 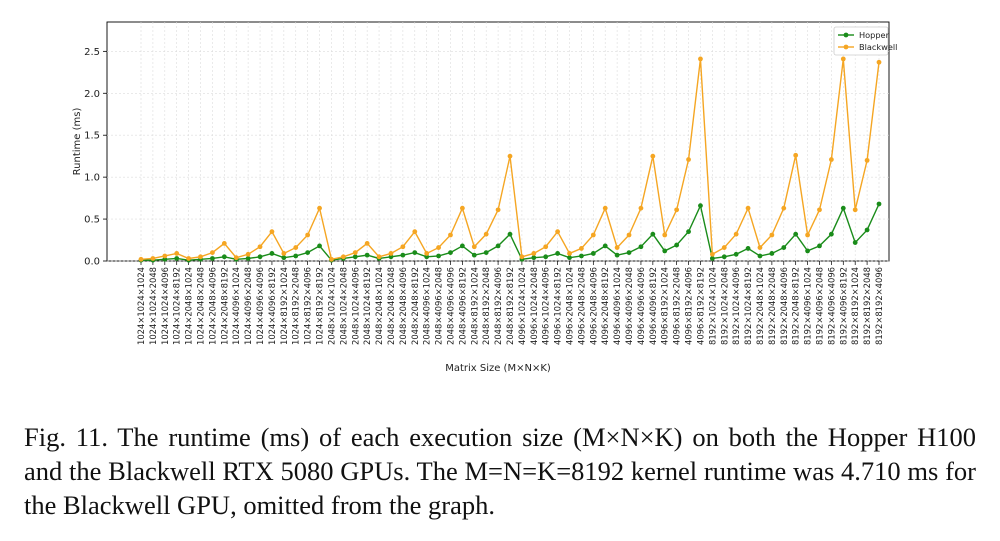 I want to click on x-tick-label: 4096×1024×1024, so click(x=522, y=306).